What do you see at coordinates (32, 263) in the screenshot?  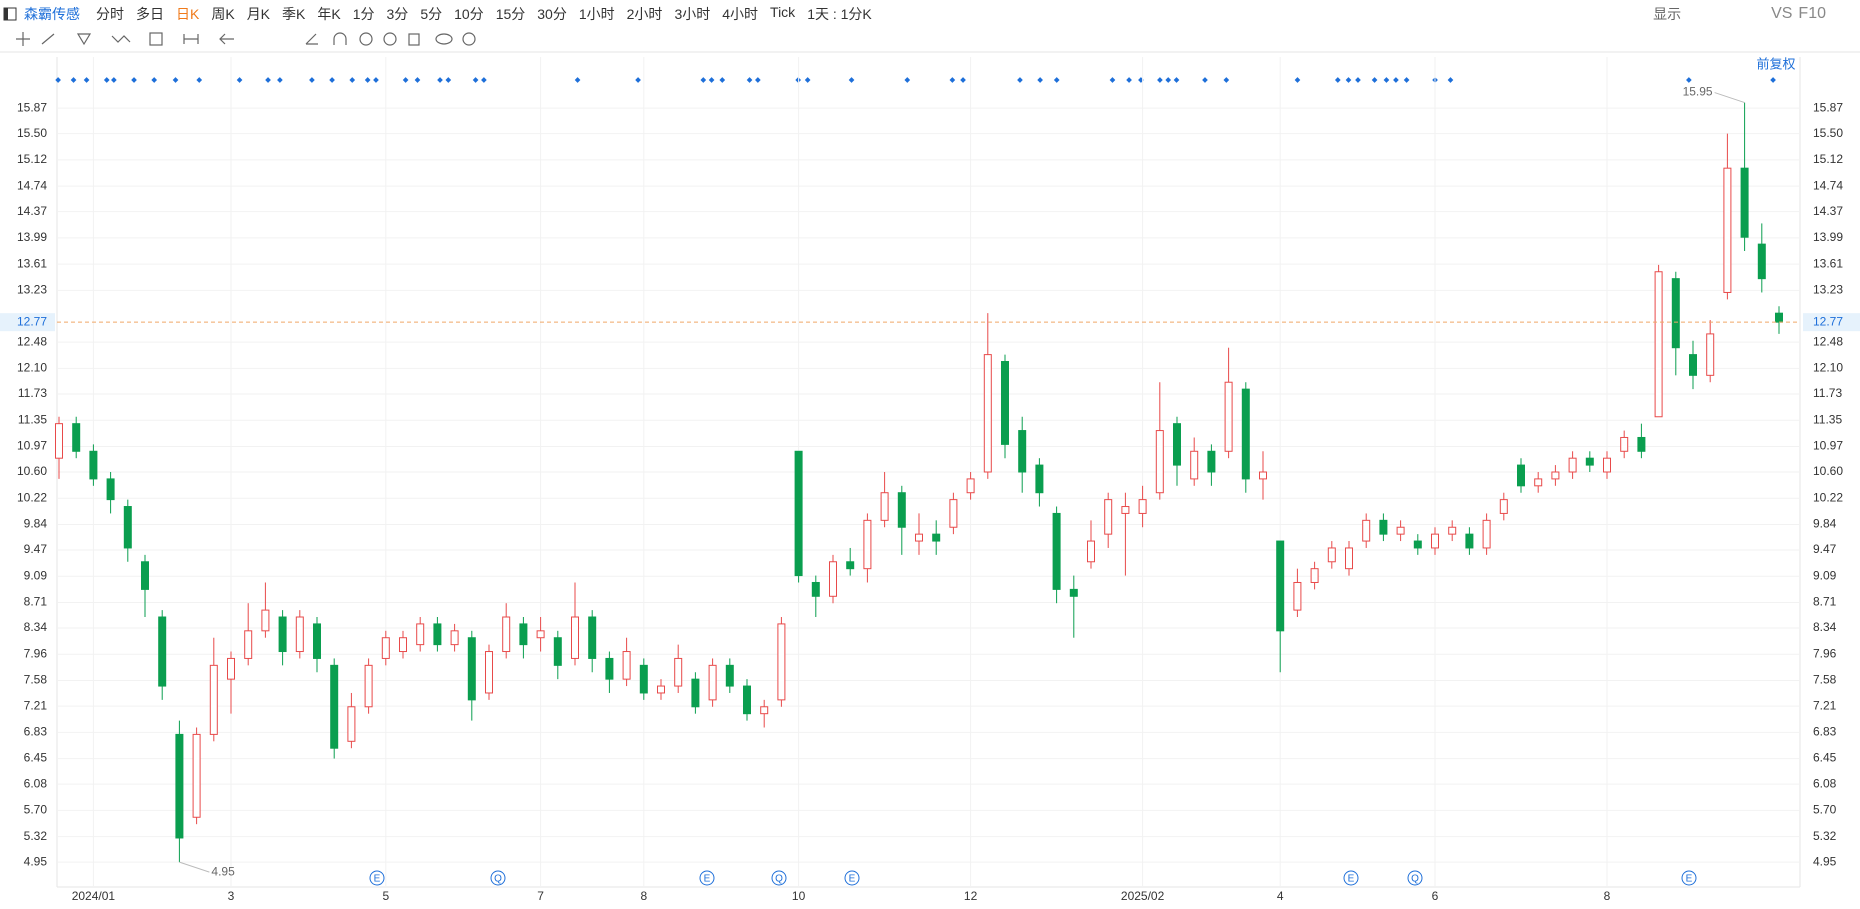 I see `y-tick-label: 13.61` at bounding box center [32, 263].